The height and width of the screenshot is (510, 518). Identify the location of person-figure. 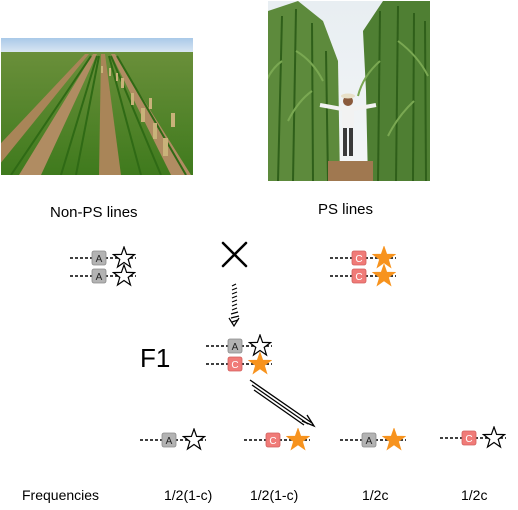
(348, 124).